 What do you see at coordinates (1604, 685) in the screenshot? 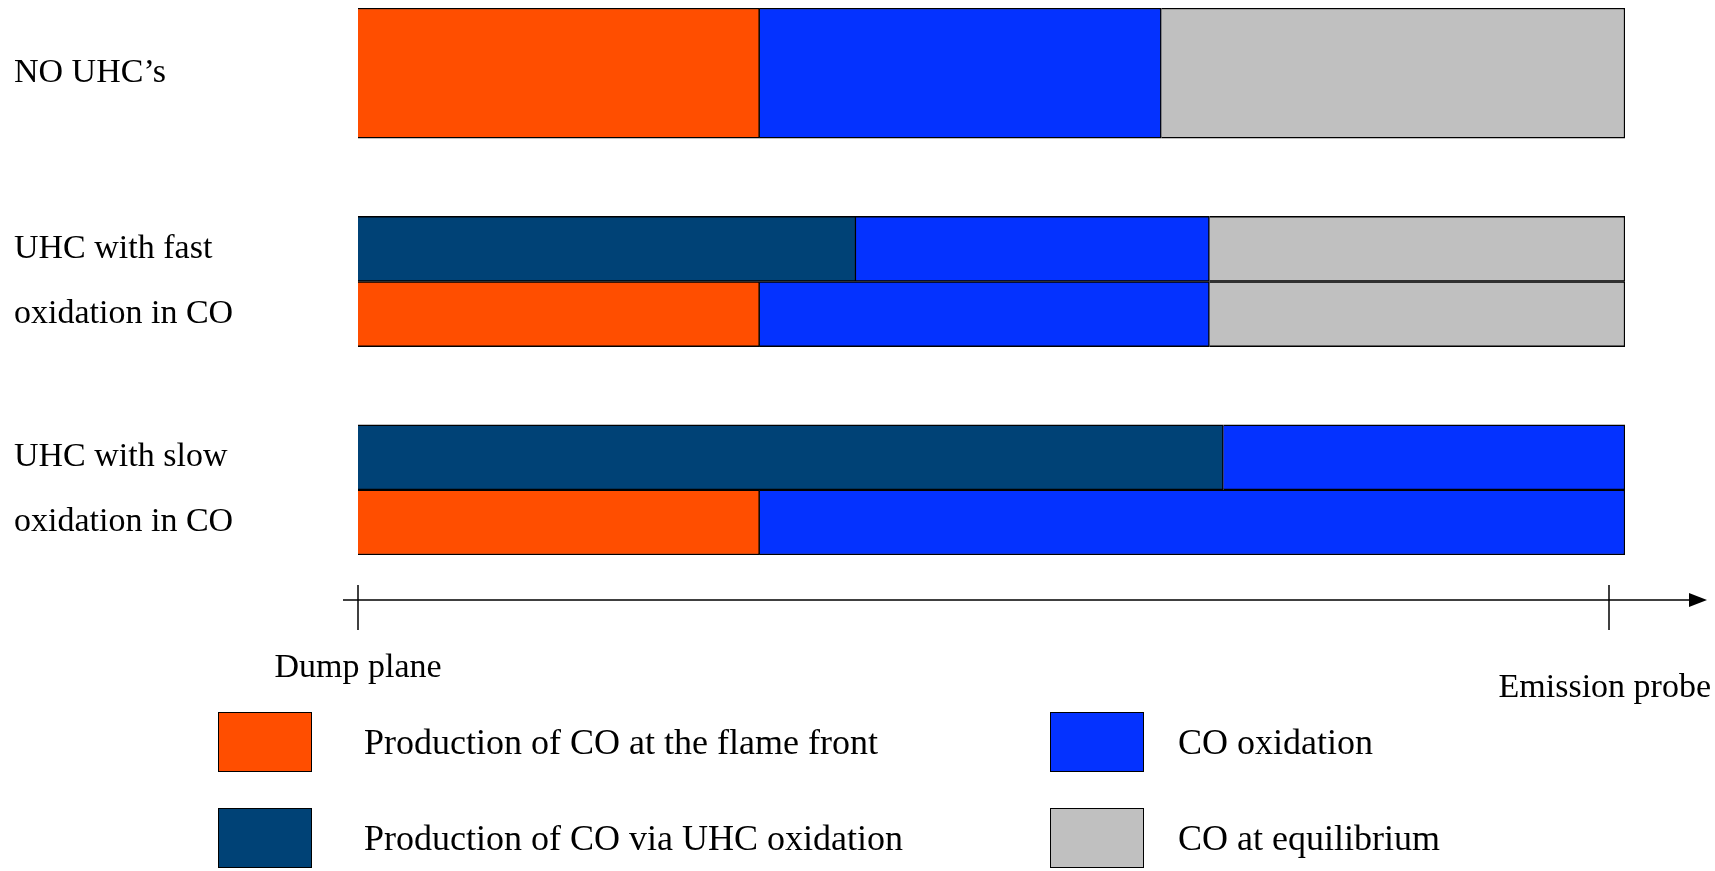
I see `text: Emission probe` at bounding box center [1604, 685].